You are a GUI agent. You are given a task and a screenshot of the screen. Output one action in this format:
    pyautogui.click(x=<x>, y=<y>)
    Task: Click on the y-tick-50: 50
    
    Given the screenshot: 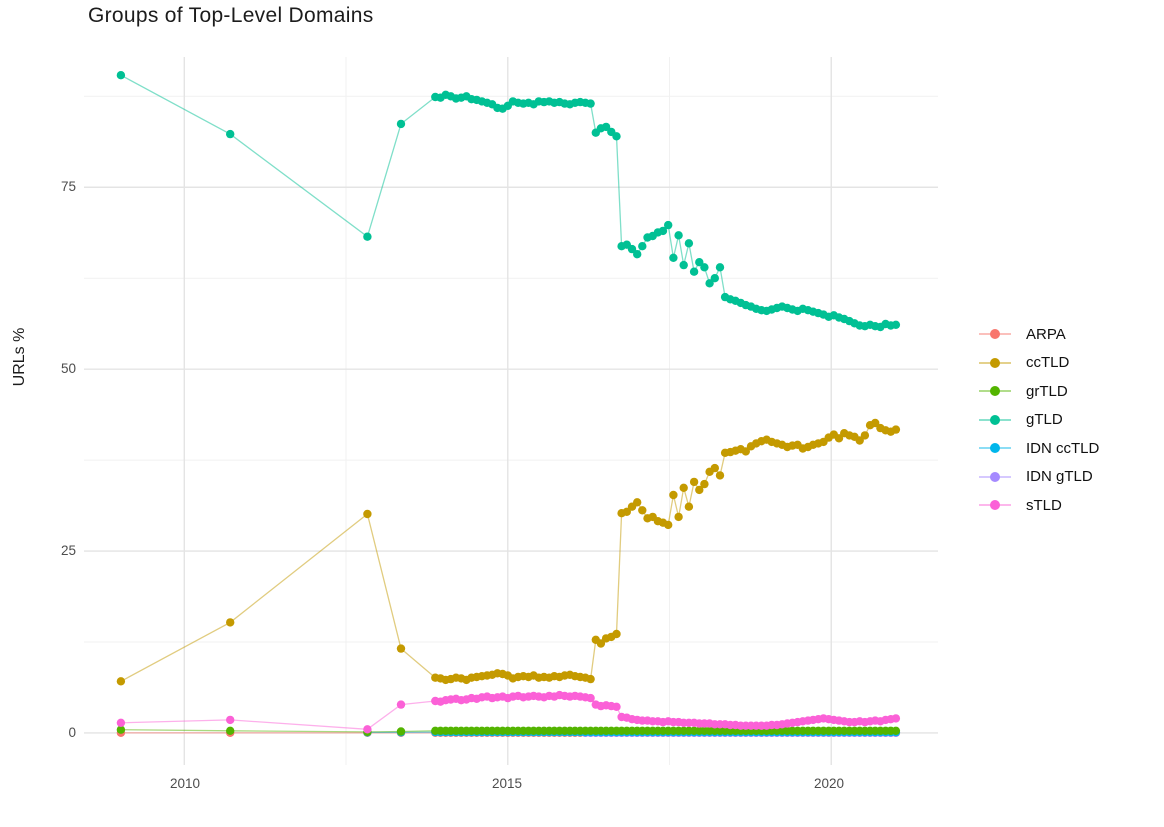 What is the action you would take?
    pyautogui.click(x=68, y=368)
    